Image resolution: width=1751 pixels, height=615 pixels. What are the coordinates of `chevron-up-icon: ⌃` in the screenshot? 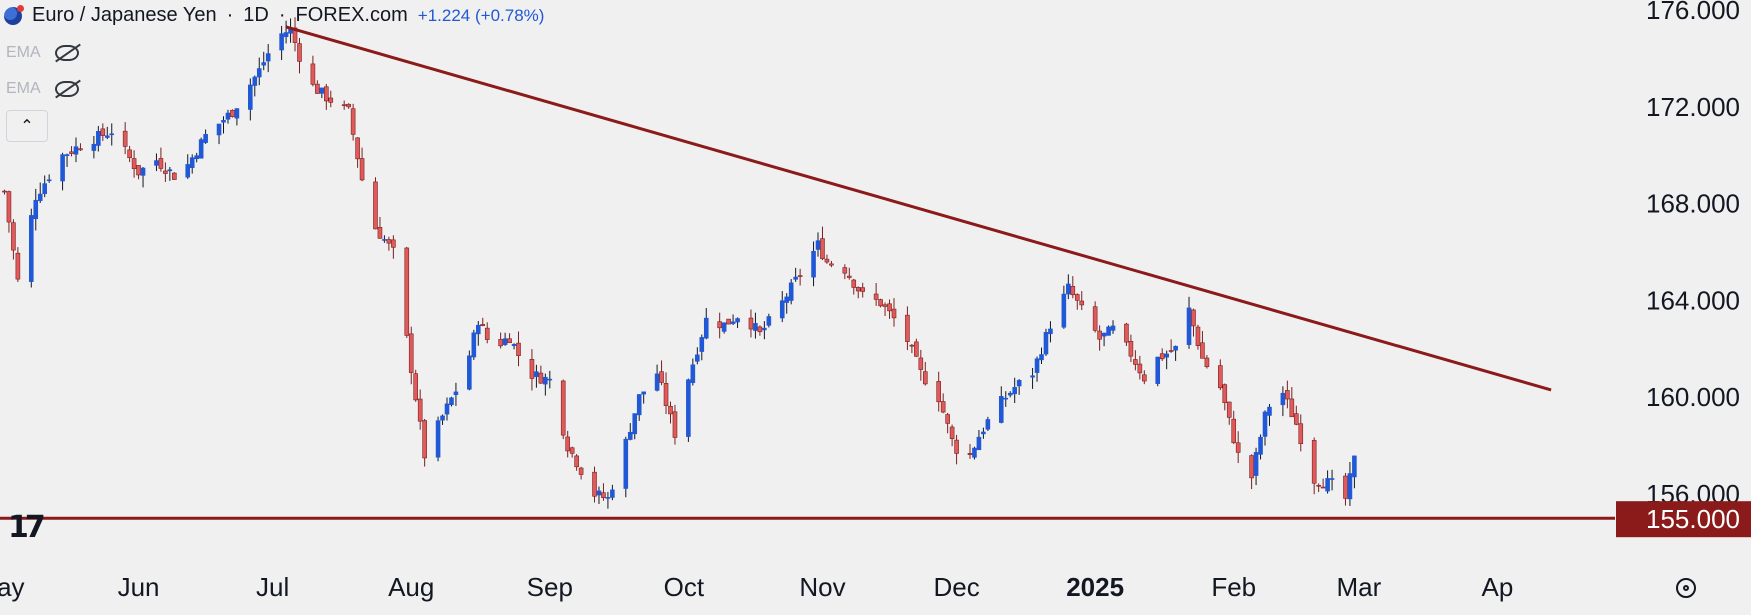 It's located at (27, 126).